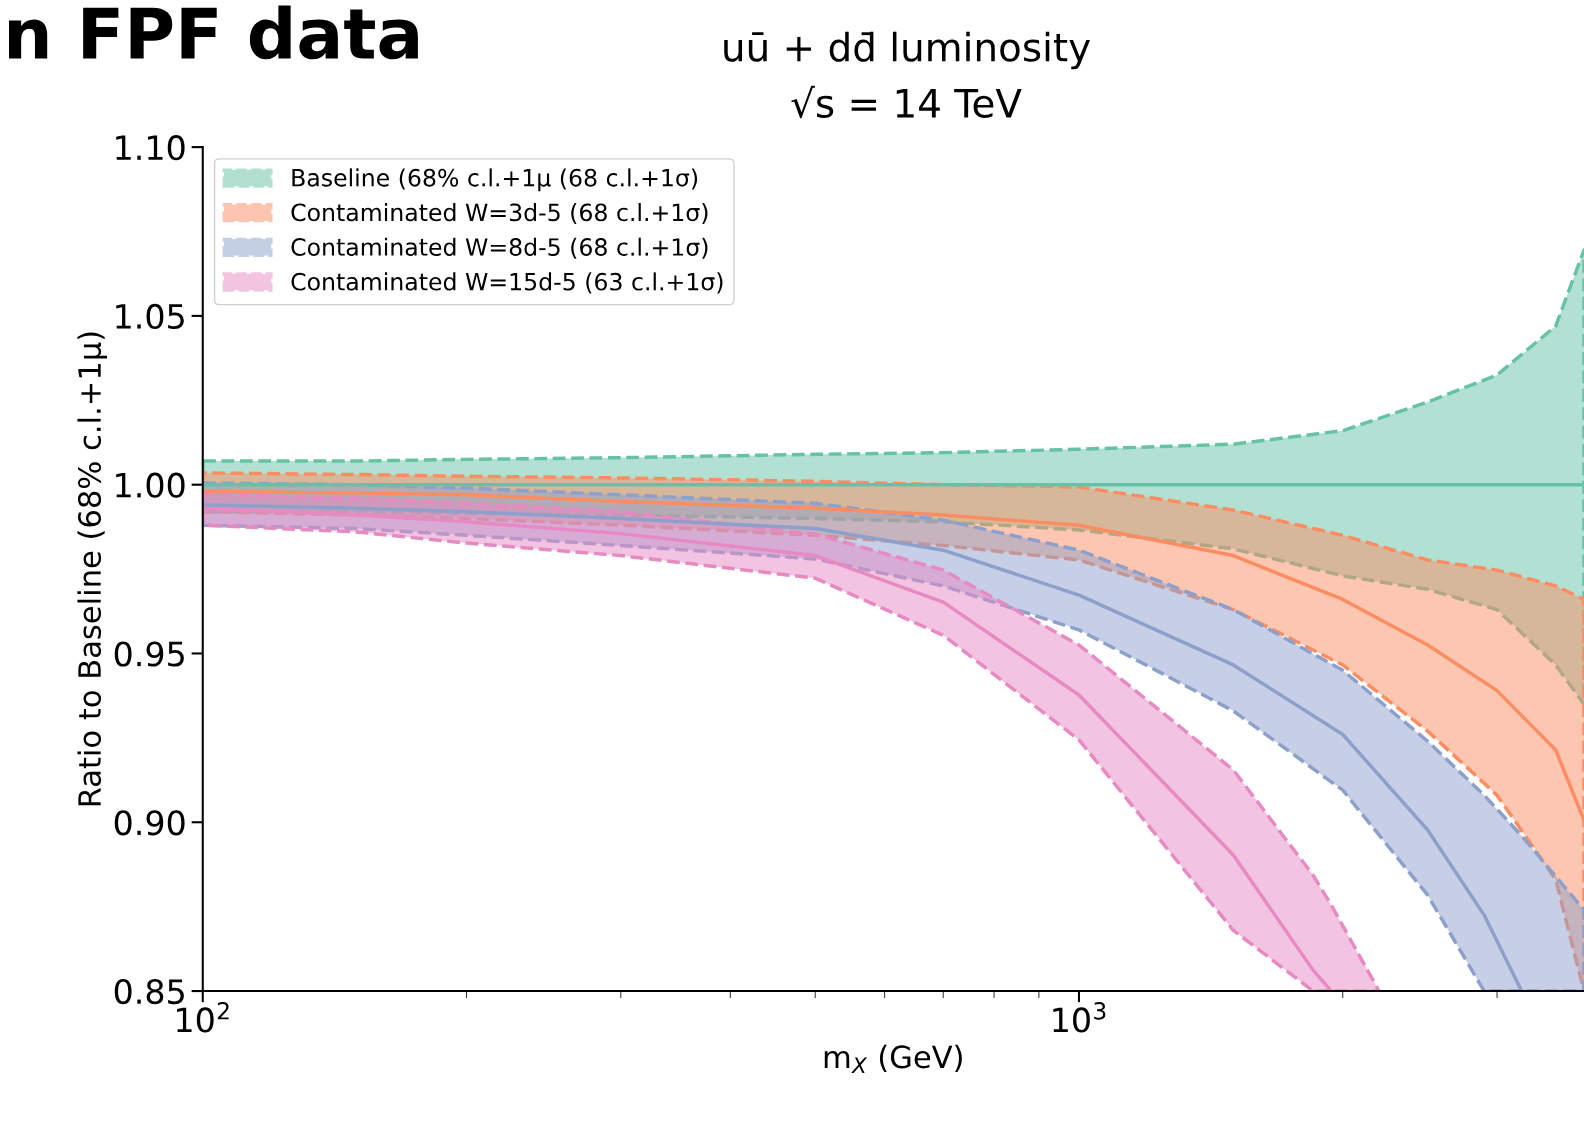 This screenshot has height=1123, width=1584. Describe the element at coordinates (499, 214) in the screenshot. I see `legend-label: Contaminated W=3d-5 (68 c.l.+1σ)` at that location.